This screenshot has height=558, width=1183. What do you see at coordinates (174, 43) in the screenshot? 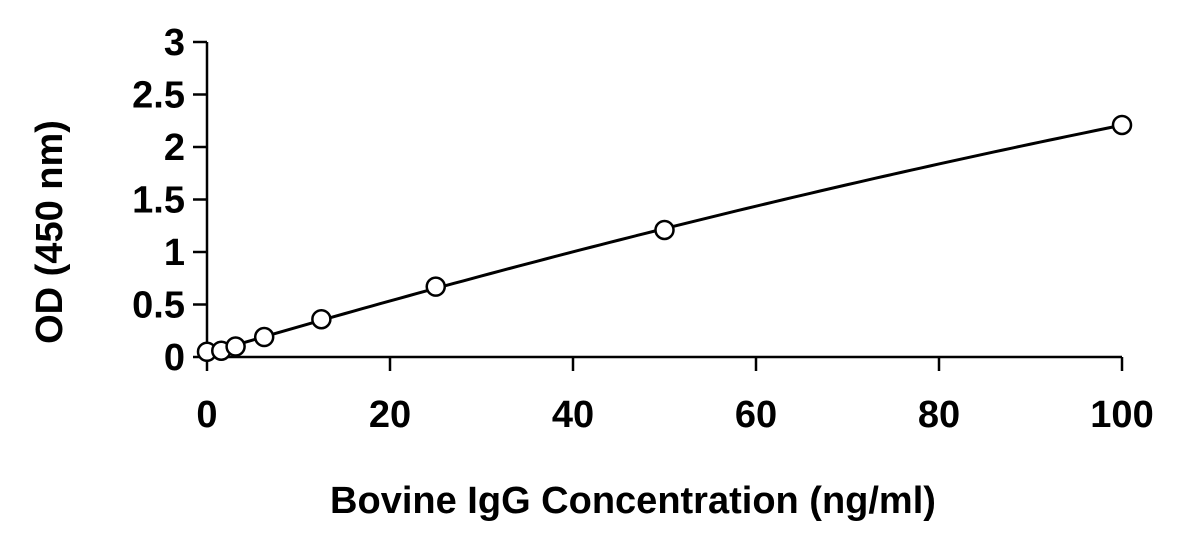
I see `y-tick-label: 3` at bounding box center [174, 43].